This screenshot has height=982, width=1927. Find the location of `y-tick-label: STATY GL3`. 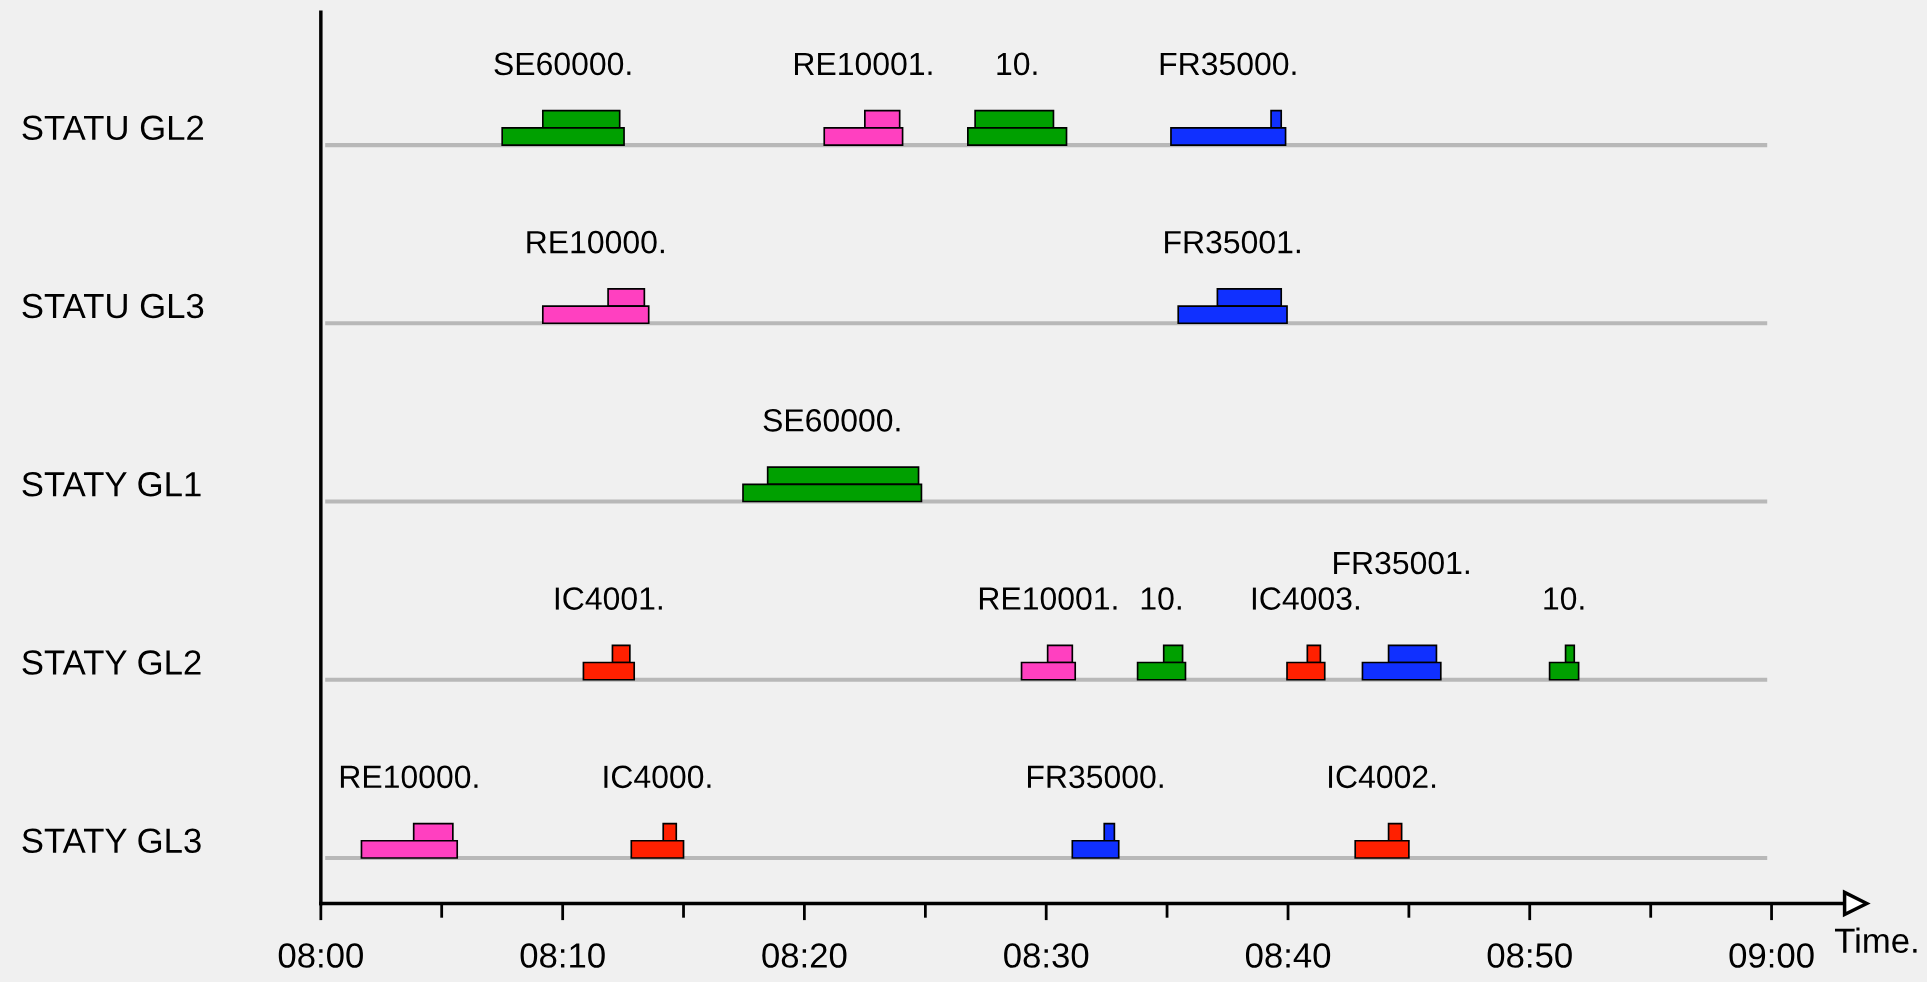

y-tick-label: STATY GL3 is located at coordinates (111, 841).